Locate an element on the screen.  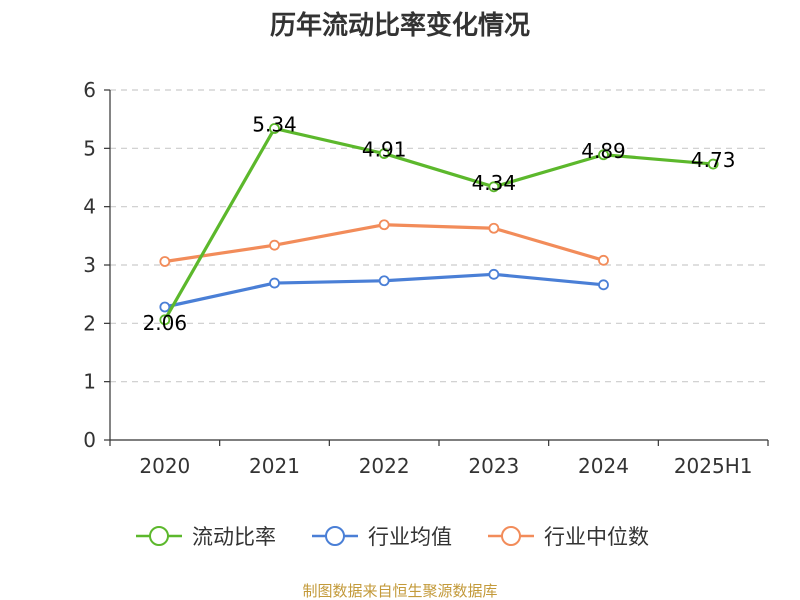
y-tick-label: 3 is located at coordinates (89, 265).